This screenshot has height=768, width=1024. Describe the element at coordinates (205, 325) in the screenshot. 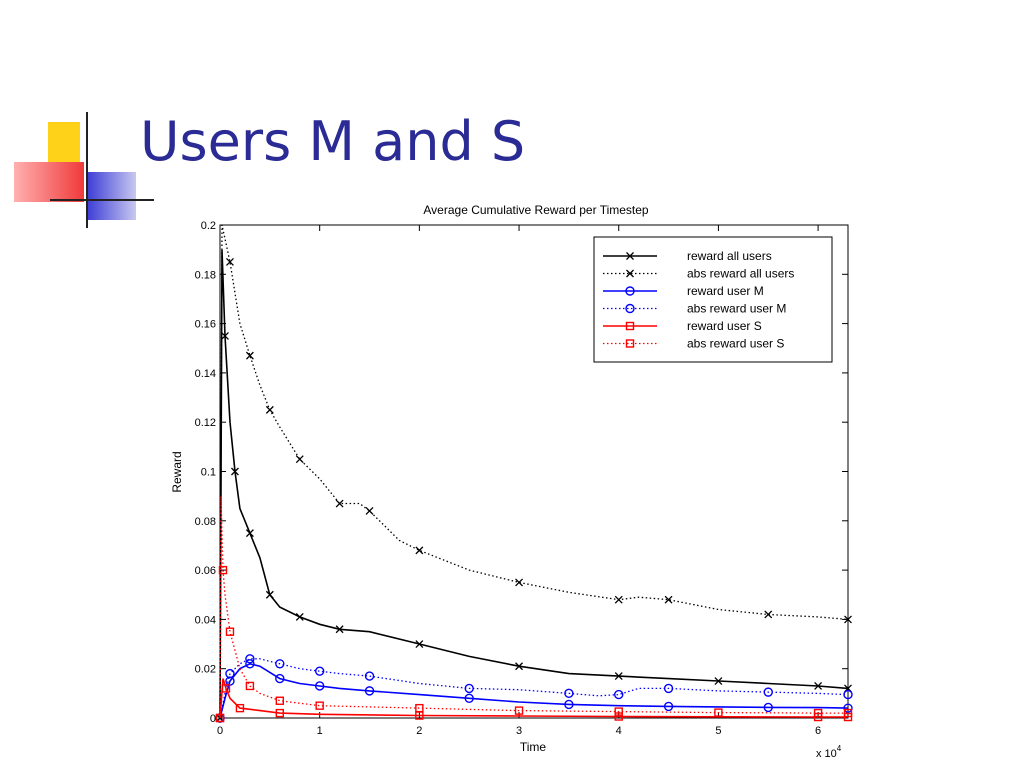

I see `y-tick-label: 0.16` at that location.